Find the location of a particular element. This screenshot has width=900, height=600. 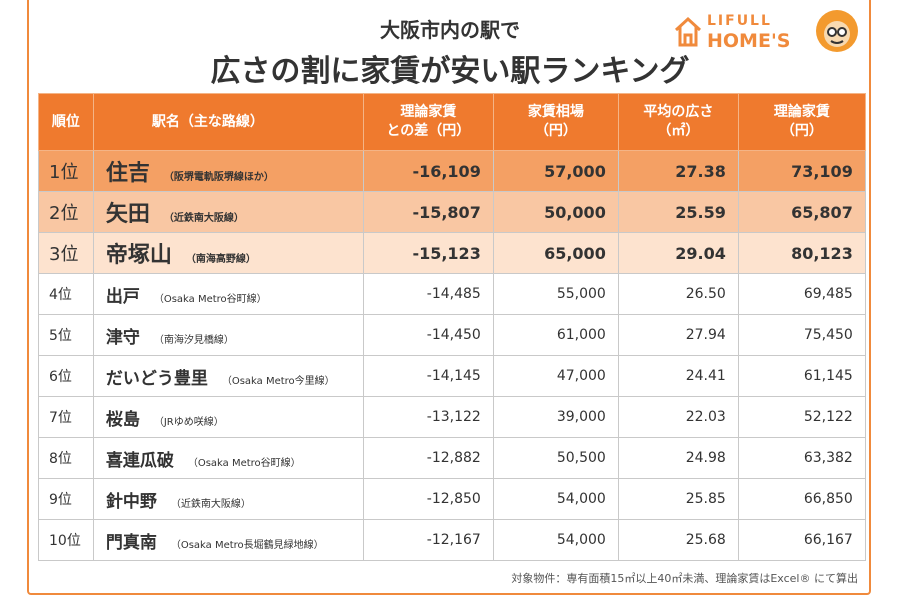

station-line: （JRゆめ咲線） is located at coordinates (188, 422).